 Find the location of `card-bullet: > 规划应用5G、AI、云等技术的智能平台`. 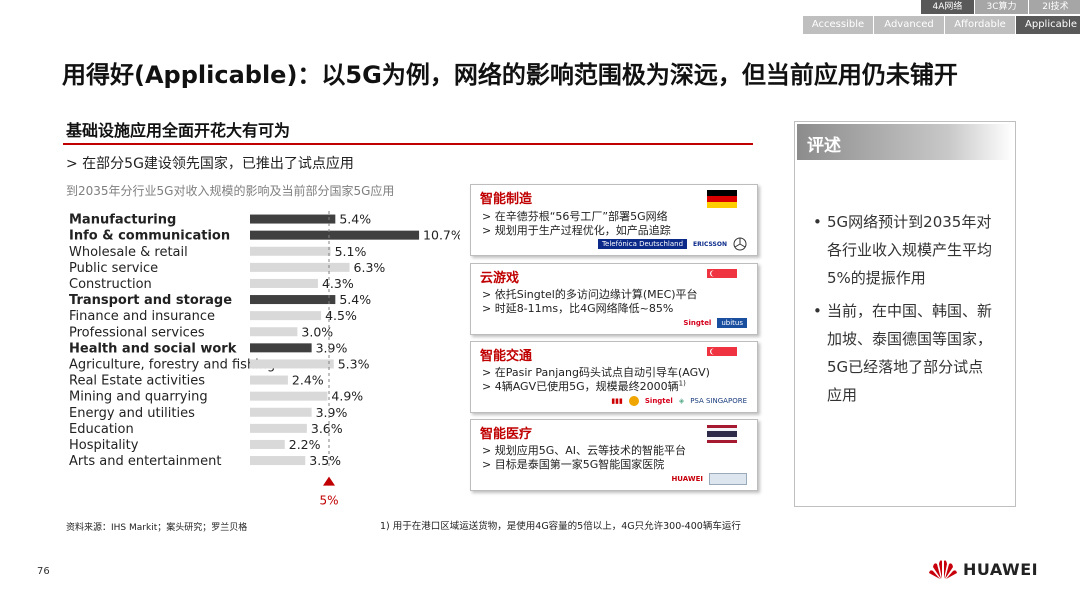

card-bullet: > 规划应用5G、AI、云等技术的智能平台 is located at coordinates (584, 450).